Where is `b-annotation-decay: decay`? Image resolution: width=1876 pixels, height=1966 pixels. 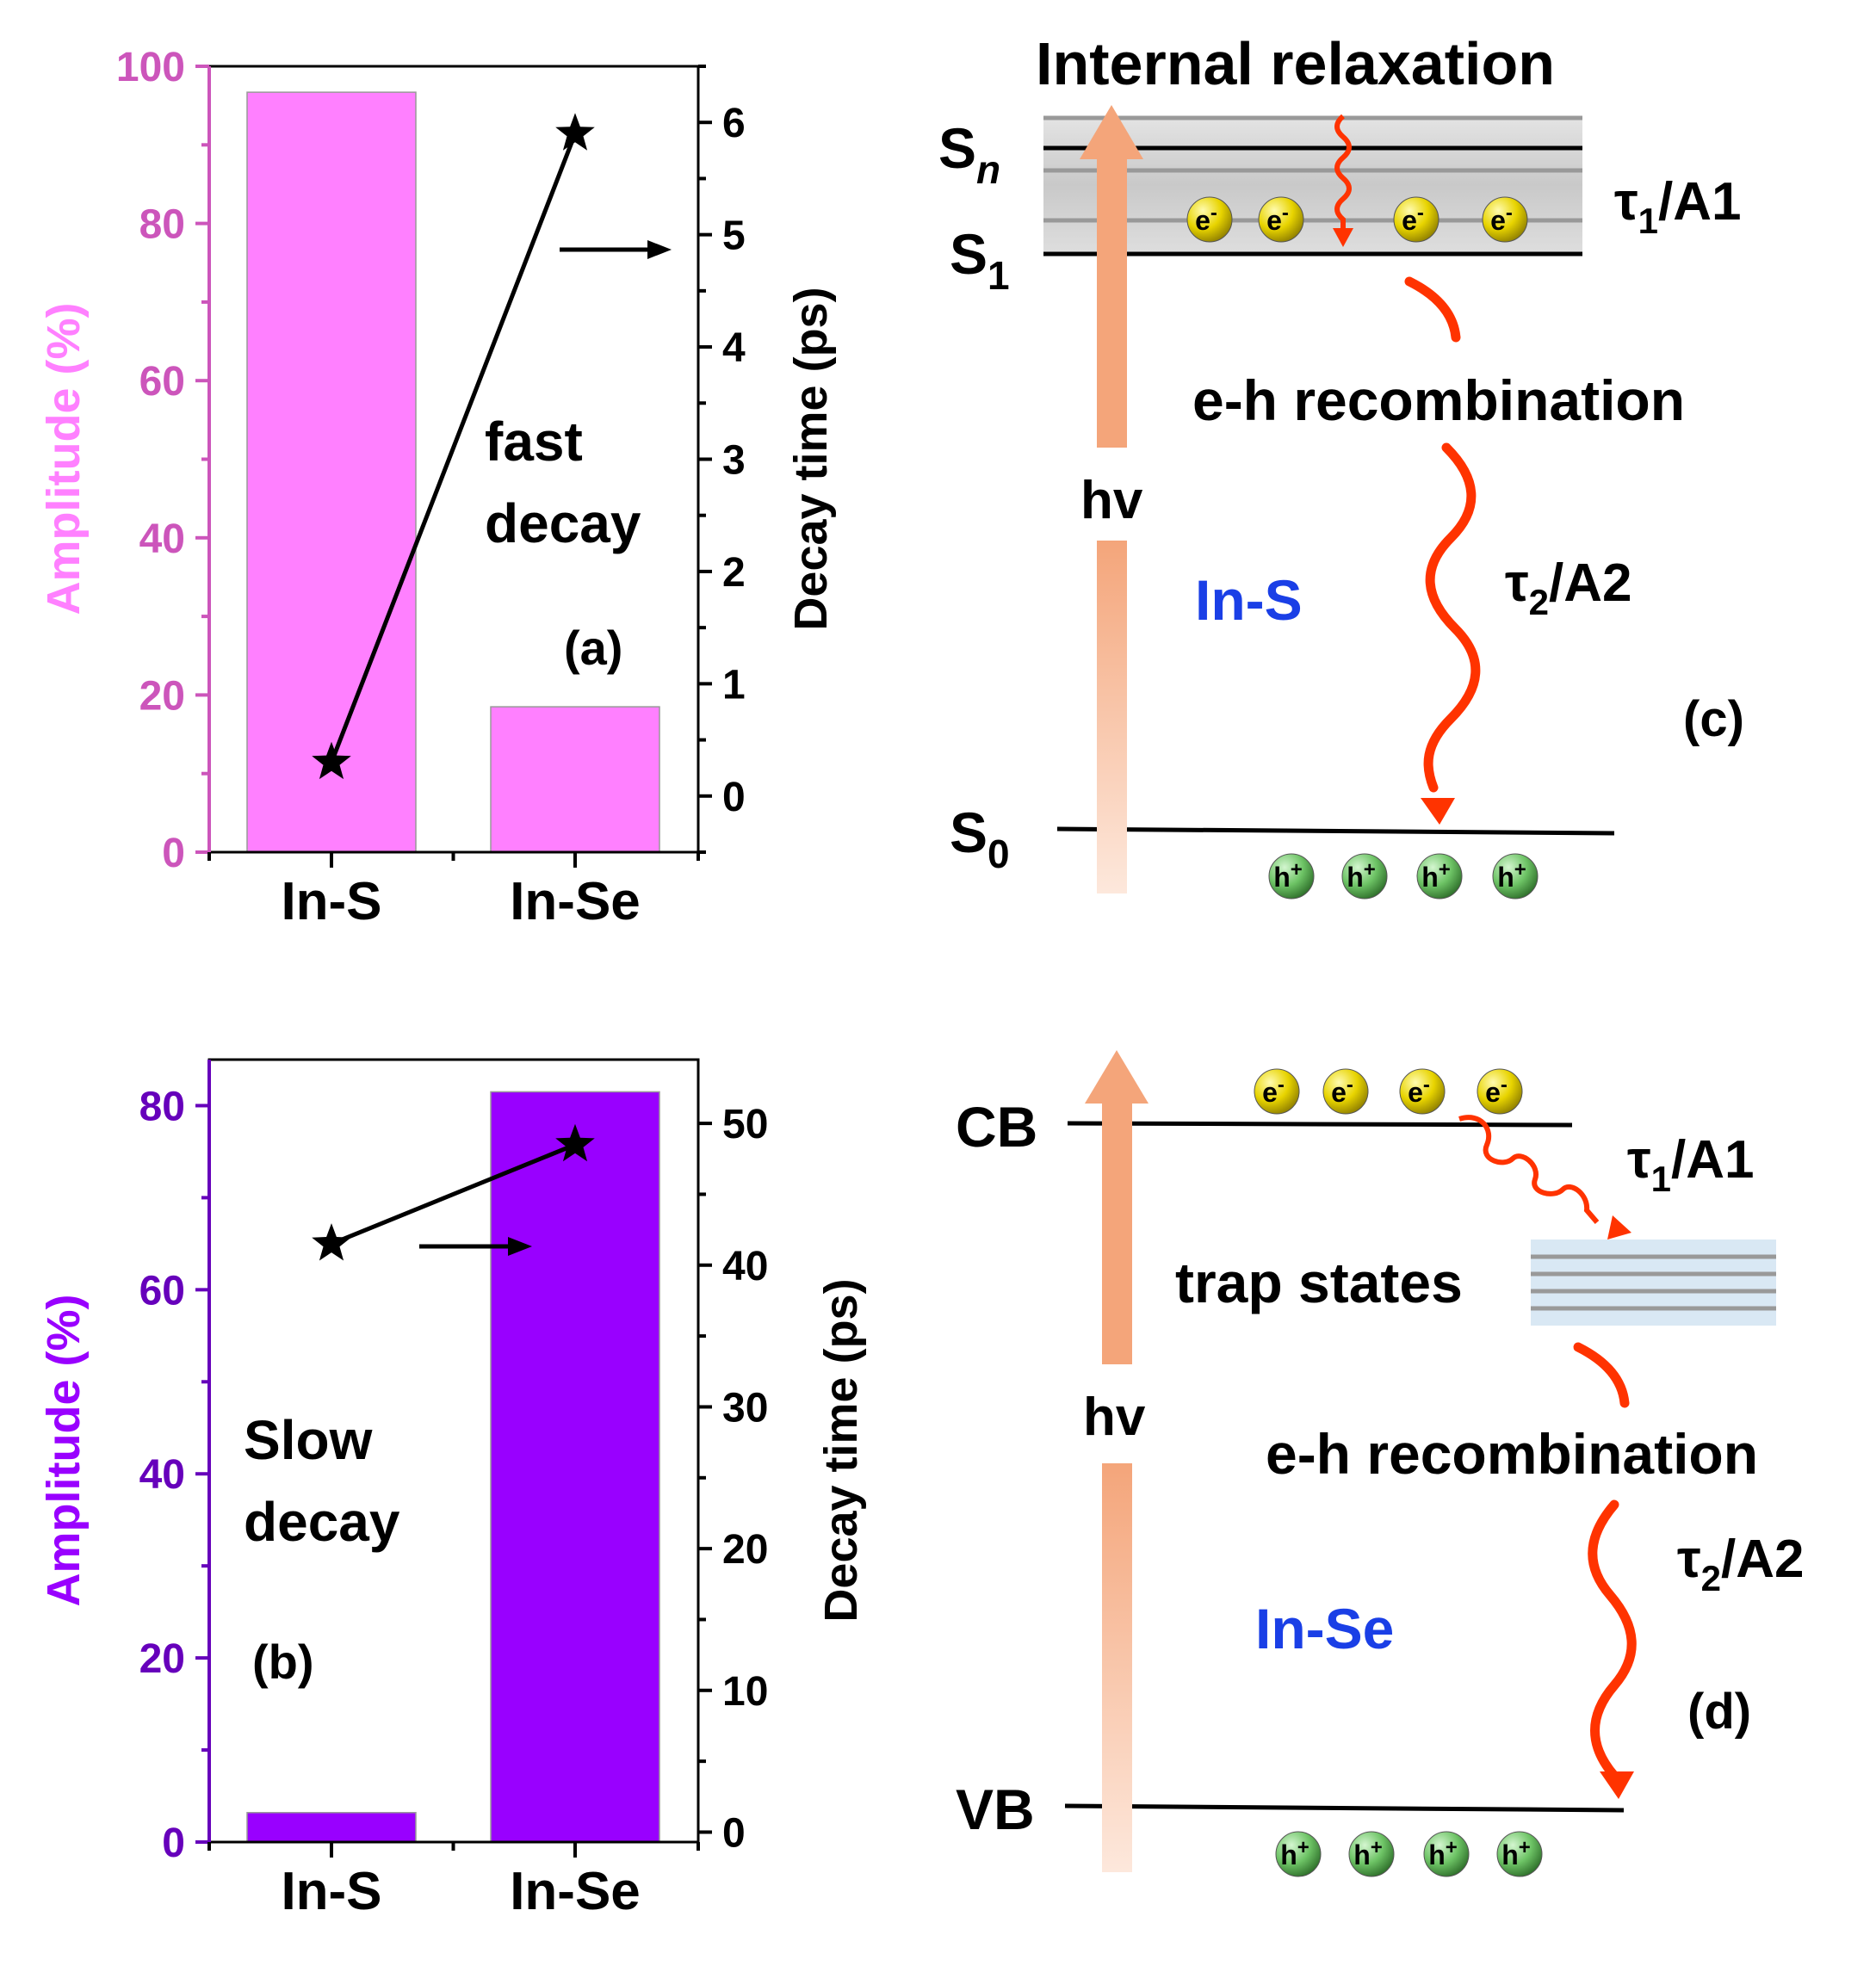 b-annotation-decay: decay is located at coordinates (322, 1522).